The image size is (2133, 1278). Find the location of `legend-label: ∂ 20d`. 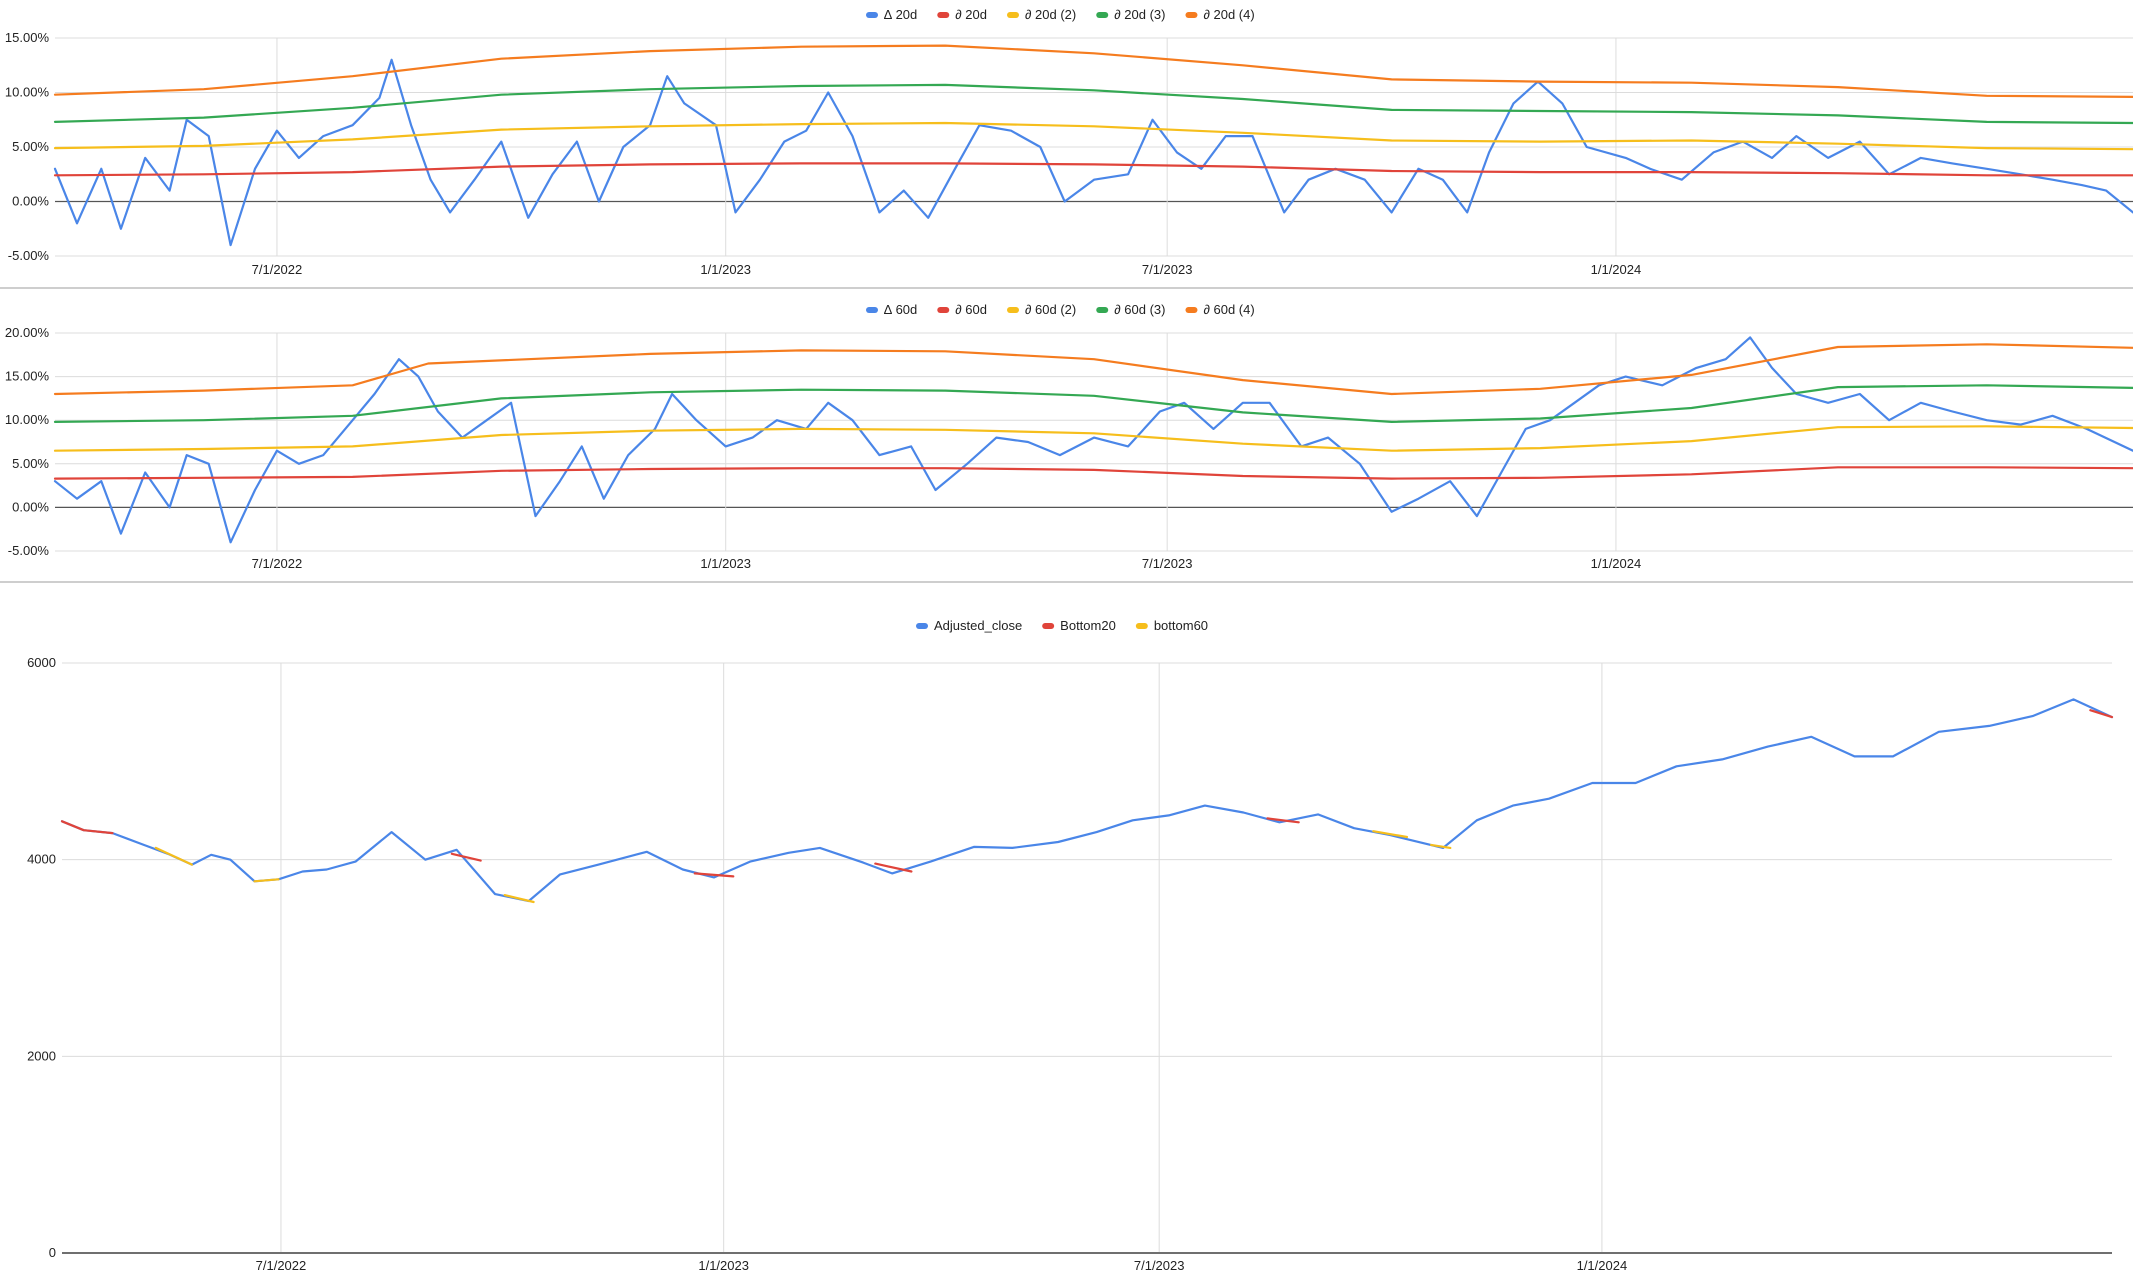

legend-label: ∂ 20d is located at coordinates (971, 14).